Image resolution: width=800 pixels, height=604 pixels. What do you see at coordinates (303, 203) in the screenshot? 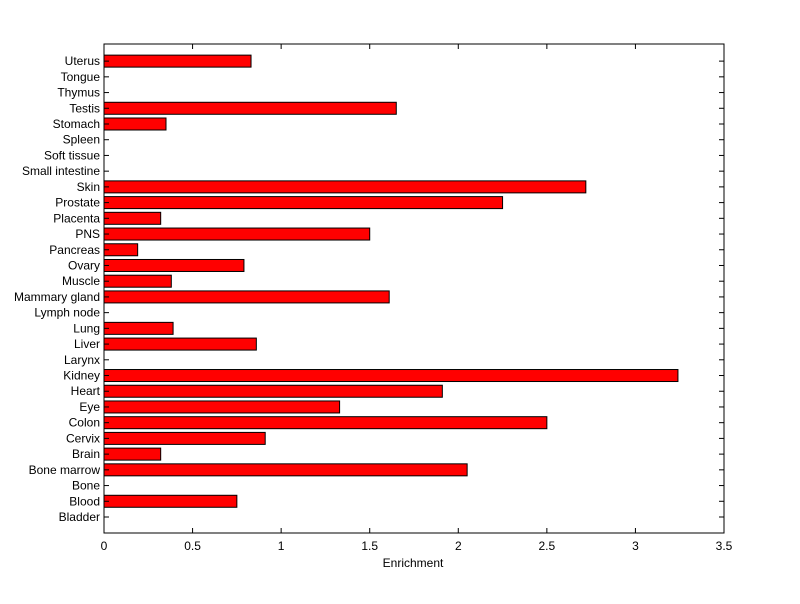
I see `bar-prostate` at bounding box center [303, 203].